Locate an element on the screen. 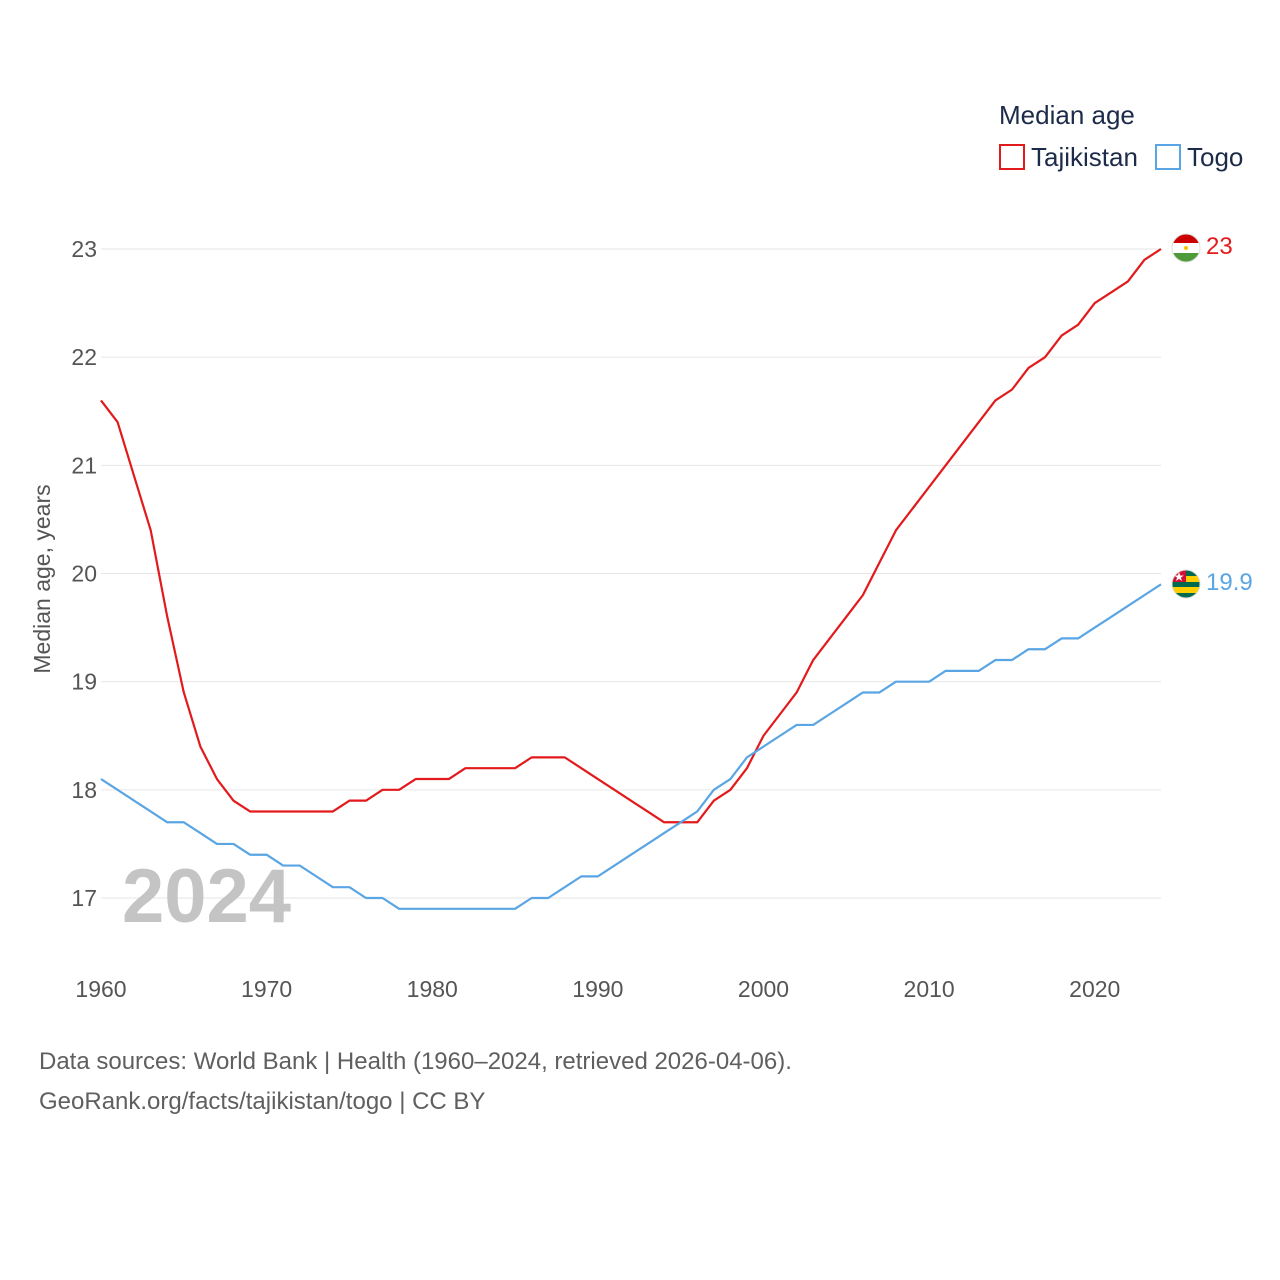  y-axis-title: Median age, years is located at coordinates (42, 578).